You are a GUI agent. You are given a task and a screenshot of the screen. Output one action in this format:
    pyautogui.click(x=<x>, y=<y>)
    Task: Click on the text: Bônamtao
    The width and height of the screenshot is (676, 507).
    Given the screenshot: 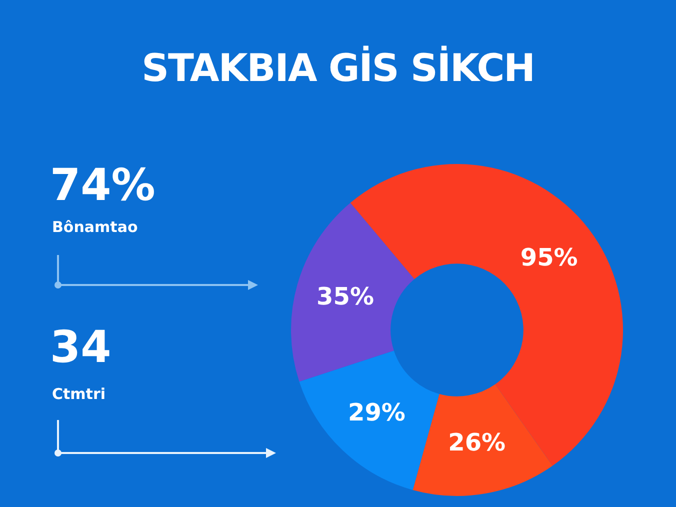 What is the action you would take?
    pyautogui.click(x=95, y=227)
    